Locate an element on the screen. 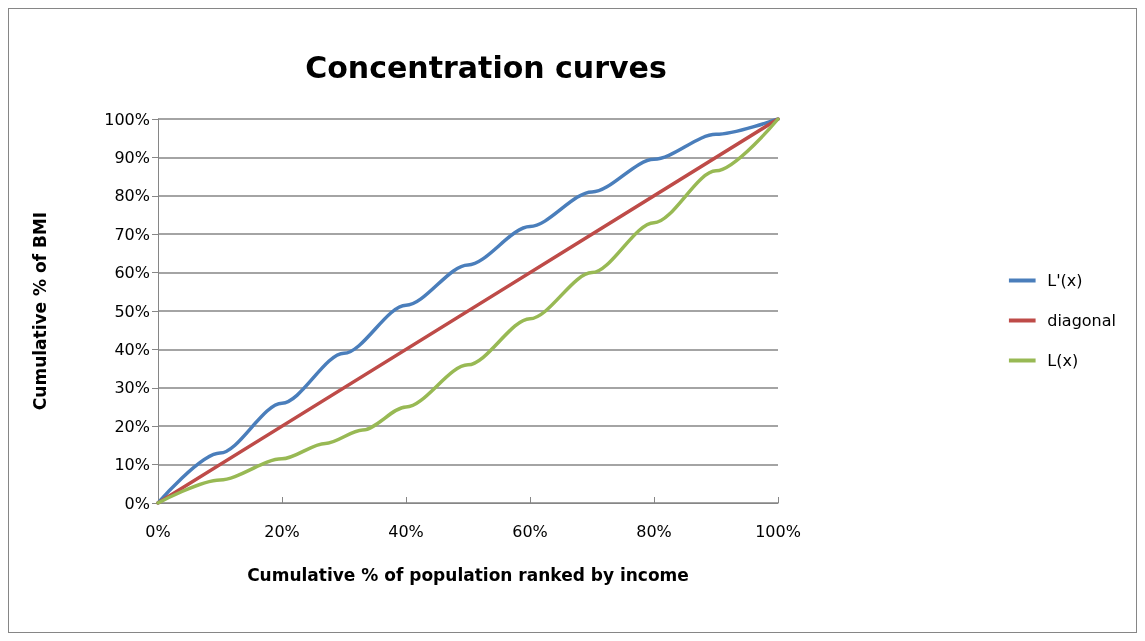 The image size is (1145, 641). y-tick-label: 30% is located at coordinates (132, 388).